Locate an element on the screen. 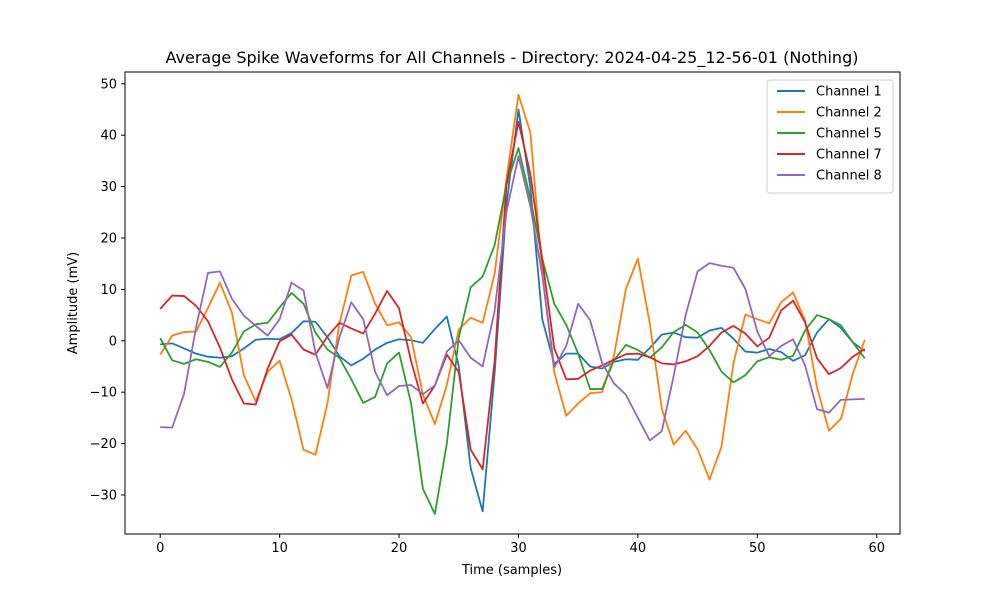  y-axis: −30 −20 −10 0 10 20 30 40 50 is located at coordinates (107, 290).